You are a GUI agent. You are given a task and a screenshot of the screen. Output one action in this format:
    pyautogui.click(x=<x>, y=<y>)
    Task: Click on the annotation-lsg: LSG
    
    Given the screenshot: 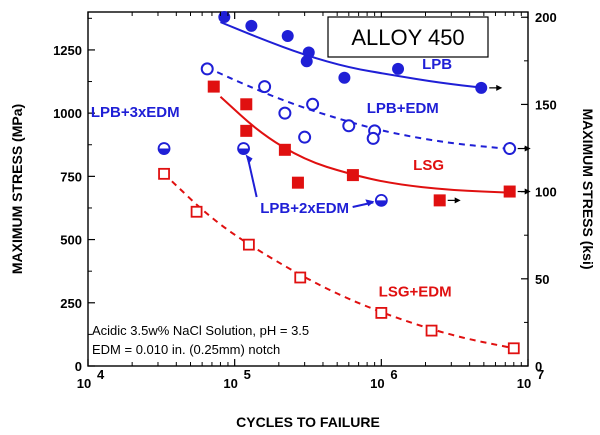 What is the action you would take?
    pyautogui.click(x=428, y=165)
    